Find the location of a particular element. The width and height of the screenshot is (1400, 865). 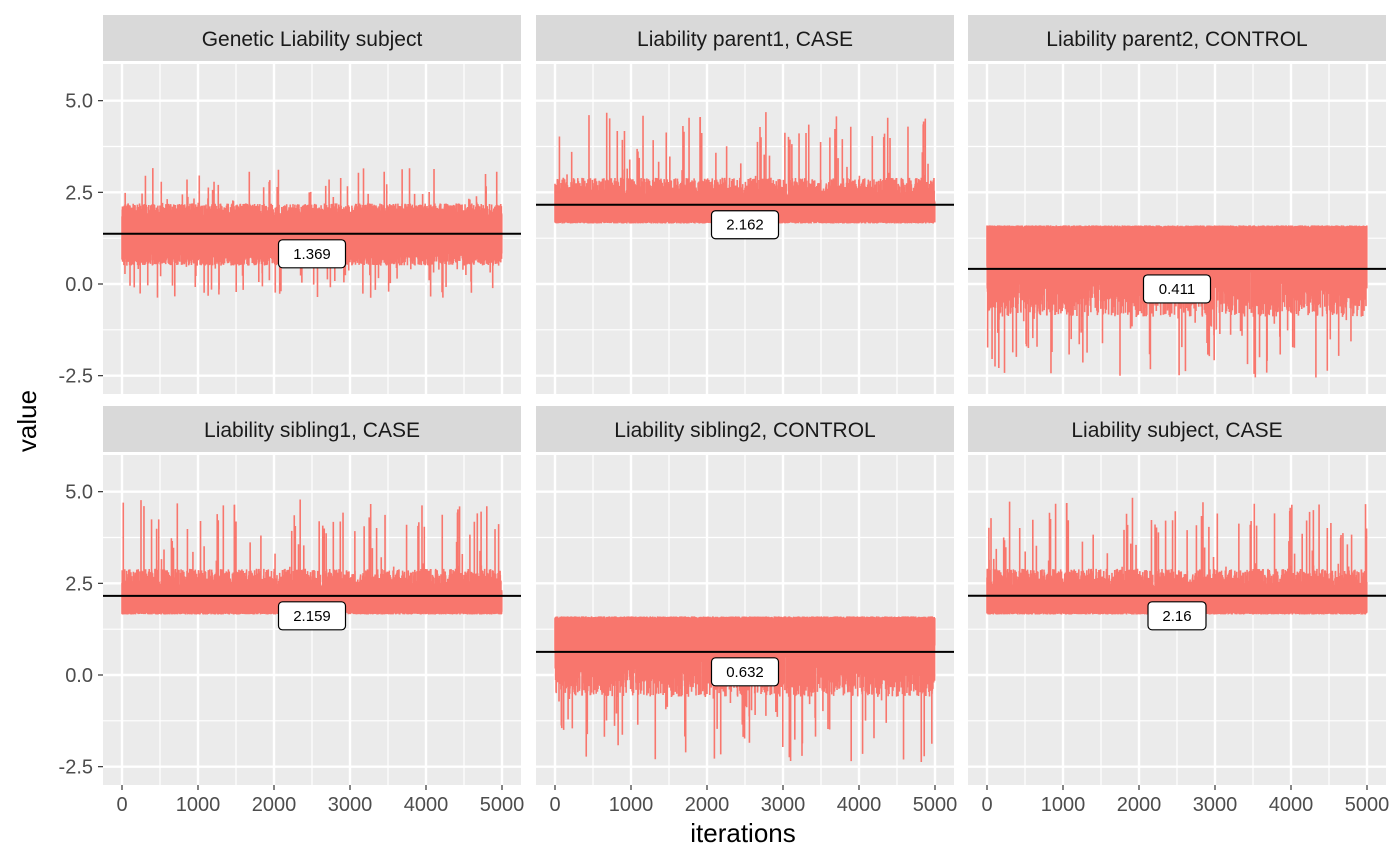

mean-label: 0.411 is located at coordinates (1177, 289).